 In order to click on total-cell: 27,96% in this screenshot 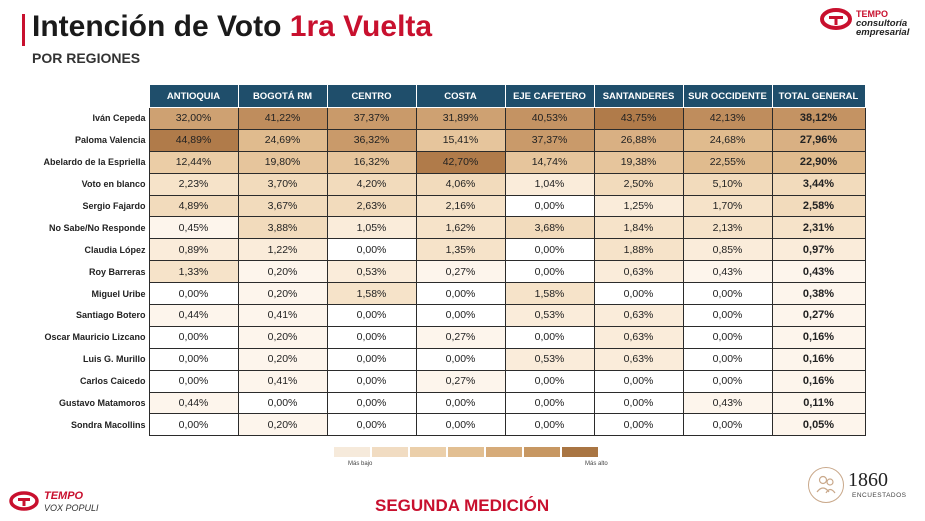, I will do `click(818, 140)`.